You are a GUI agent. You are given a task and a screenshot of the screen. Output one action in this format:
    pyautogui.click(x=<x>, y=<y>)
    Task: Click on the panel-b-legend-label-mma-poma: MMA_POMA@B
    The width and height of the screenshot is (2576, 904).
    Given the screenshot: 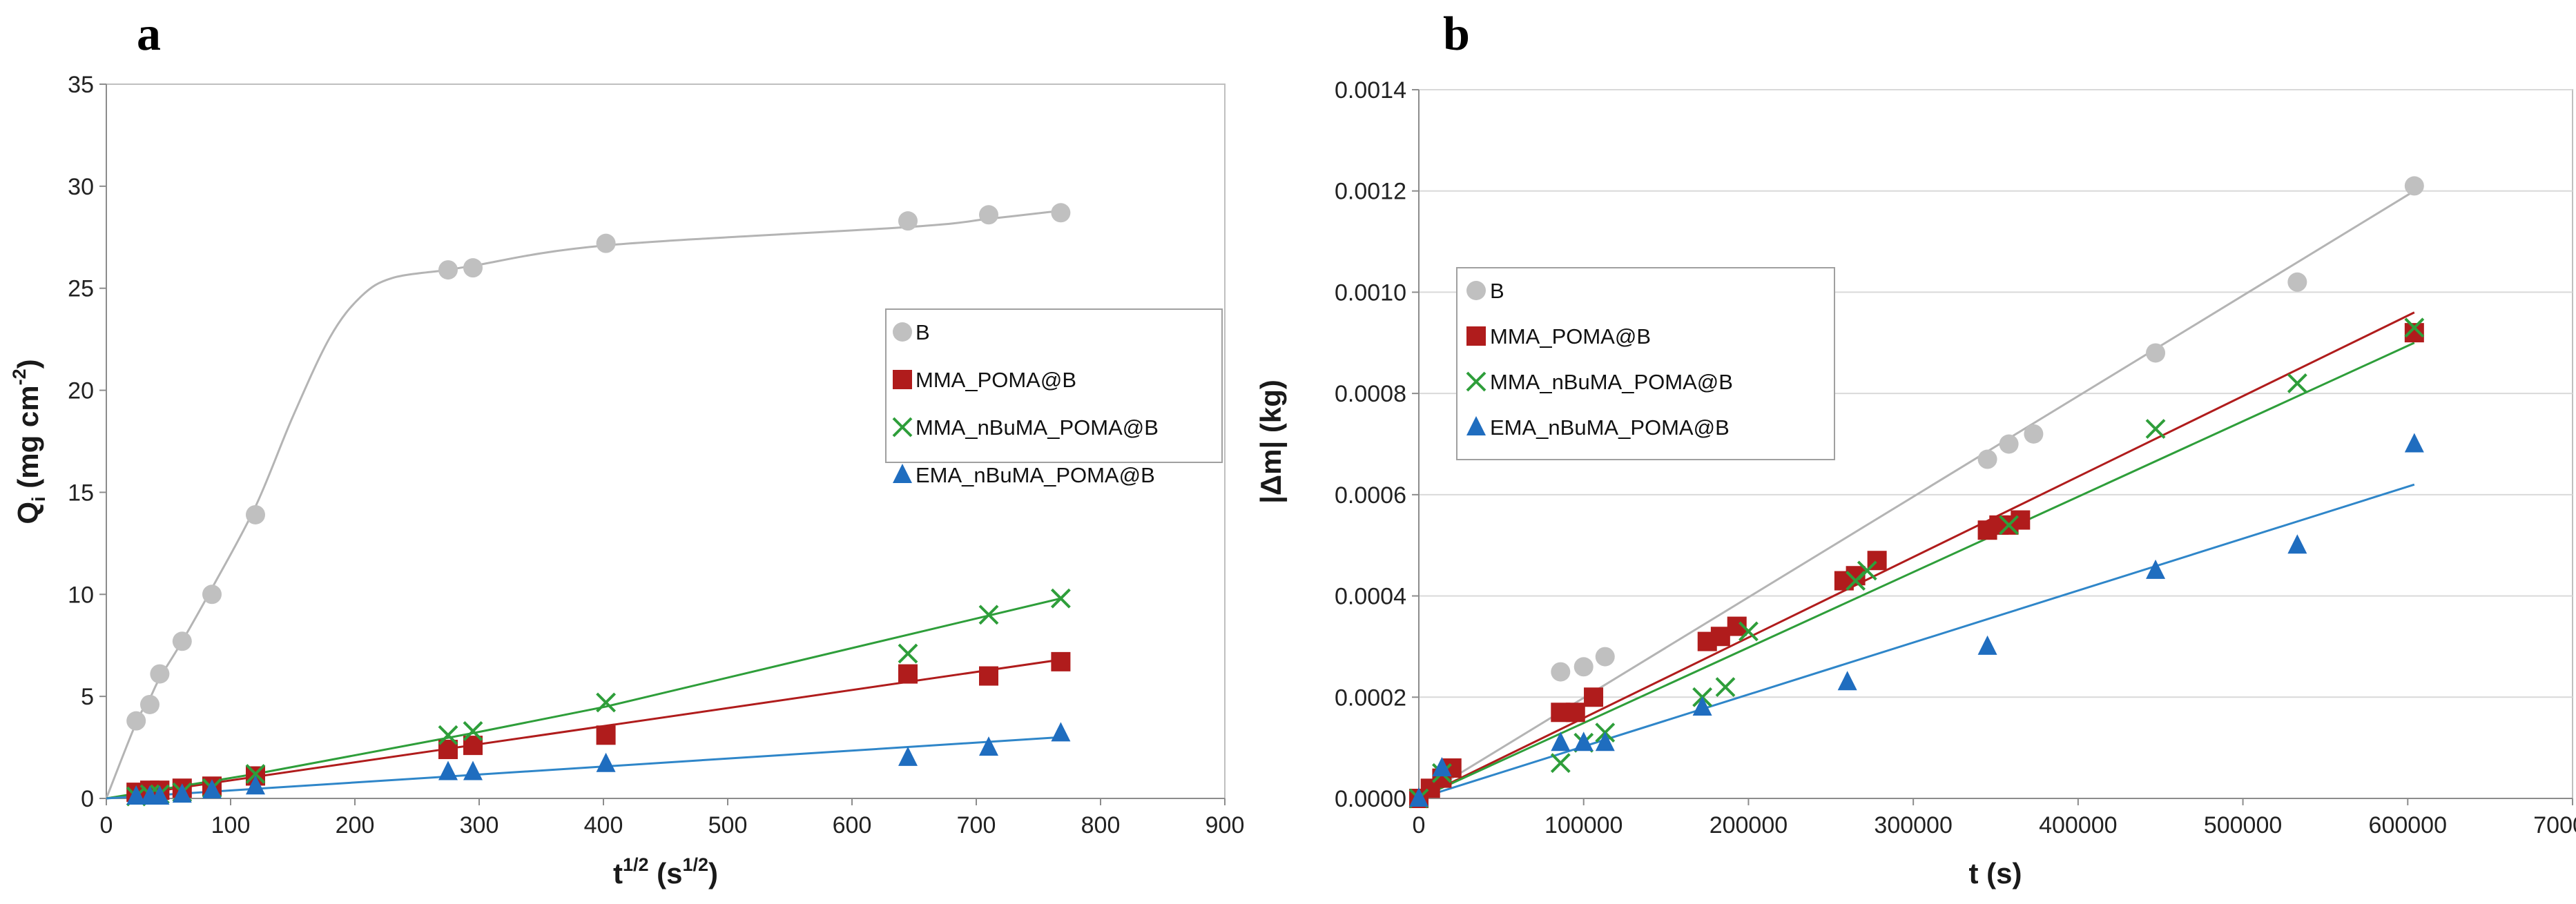 What is the action you would take?
    pyautogui.click(x=1570, y=336)
    